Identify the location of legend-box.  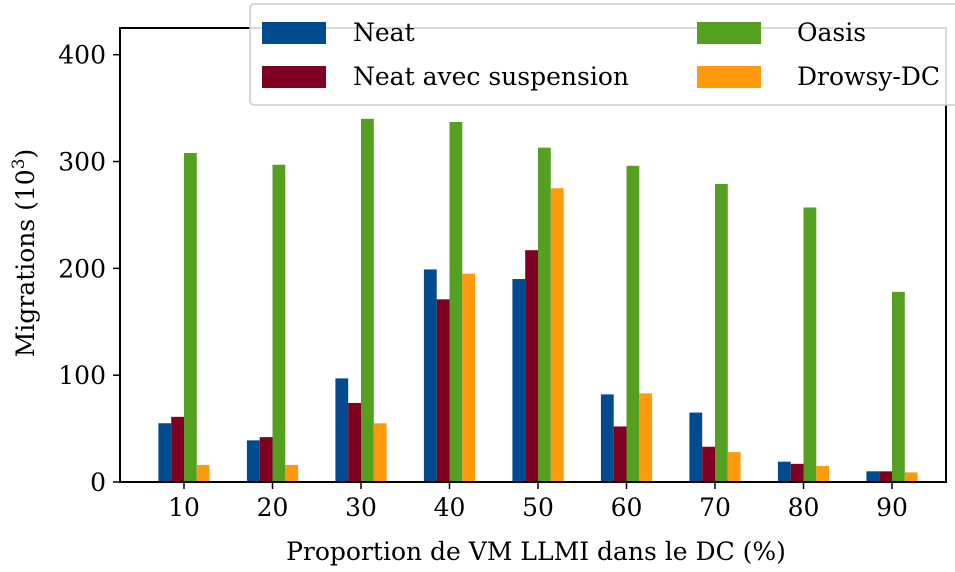
(602, 54).